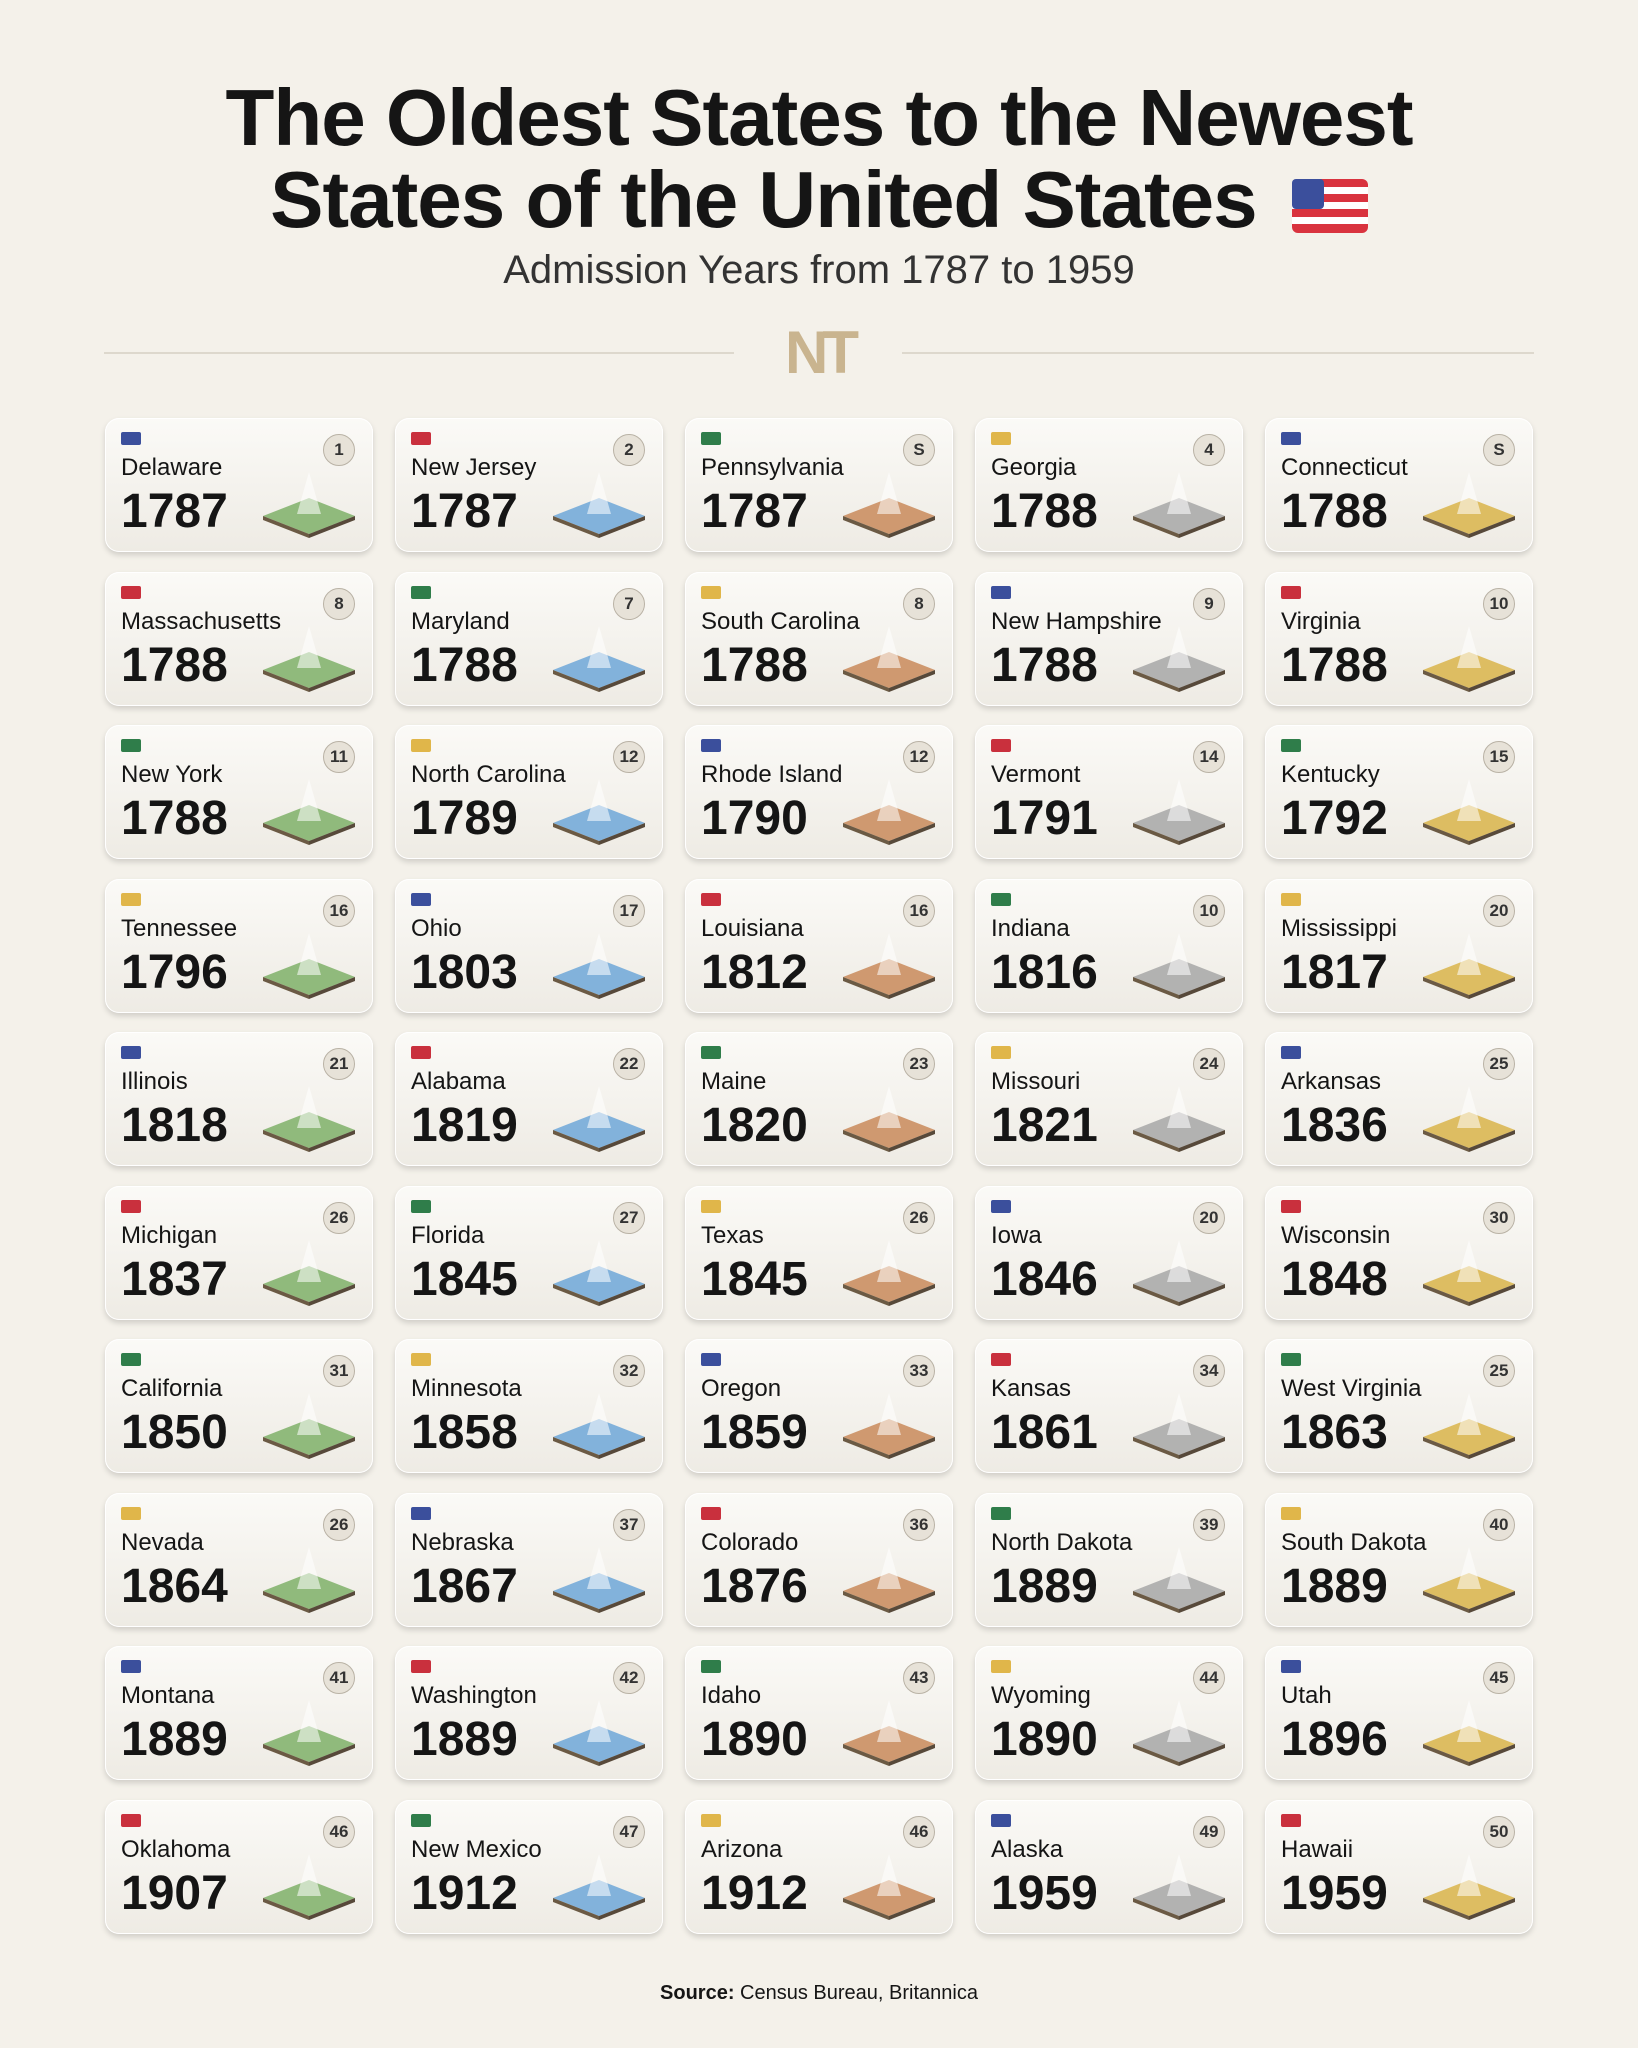 Image resolution: width=1638 pixels, height=2048 pixels. What do you see at coordinates (239, 1559) in the screenshot?
I see `state-card: Nevada 1864 26` at bounding box center [239, 1559].